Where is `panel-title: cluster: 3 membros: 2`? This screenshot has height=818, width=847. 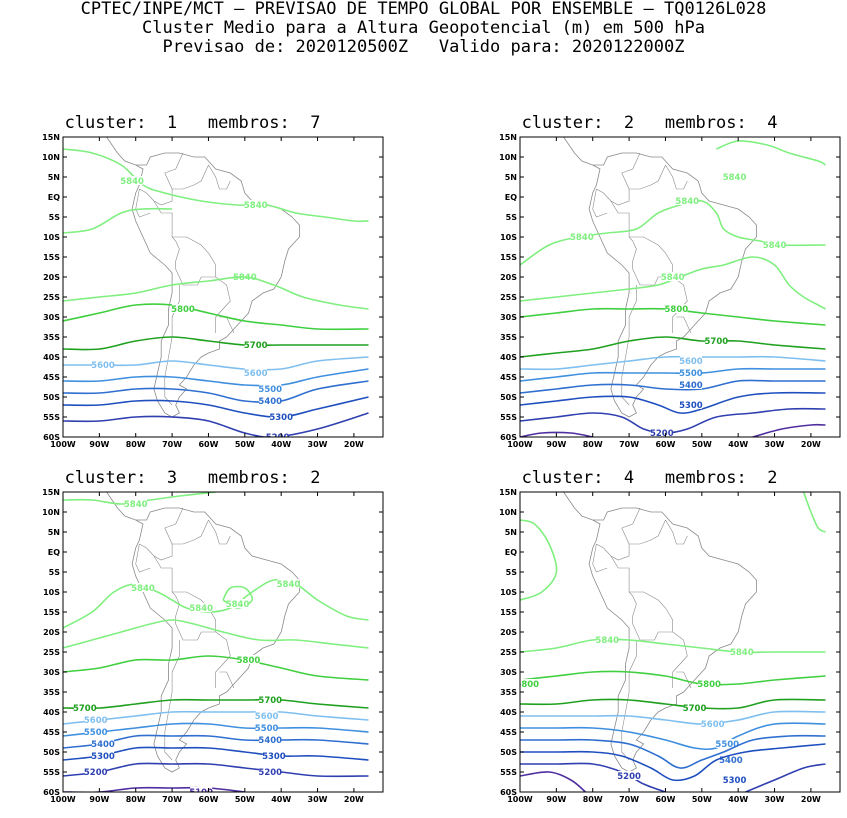
panel-title: cluster: 3 membros: 2 is located at coordinates (192, 478).